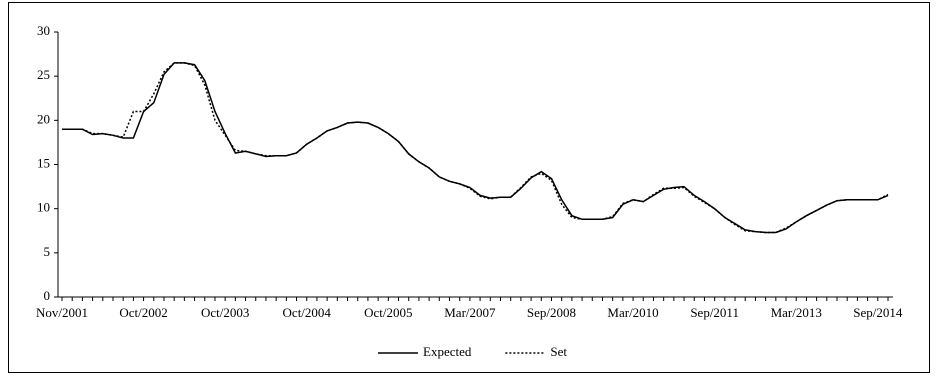 The width and height of the screenshot is (938, 378). I want to click on x-tick-label: Oct/2002, so click(143, 312).